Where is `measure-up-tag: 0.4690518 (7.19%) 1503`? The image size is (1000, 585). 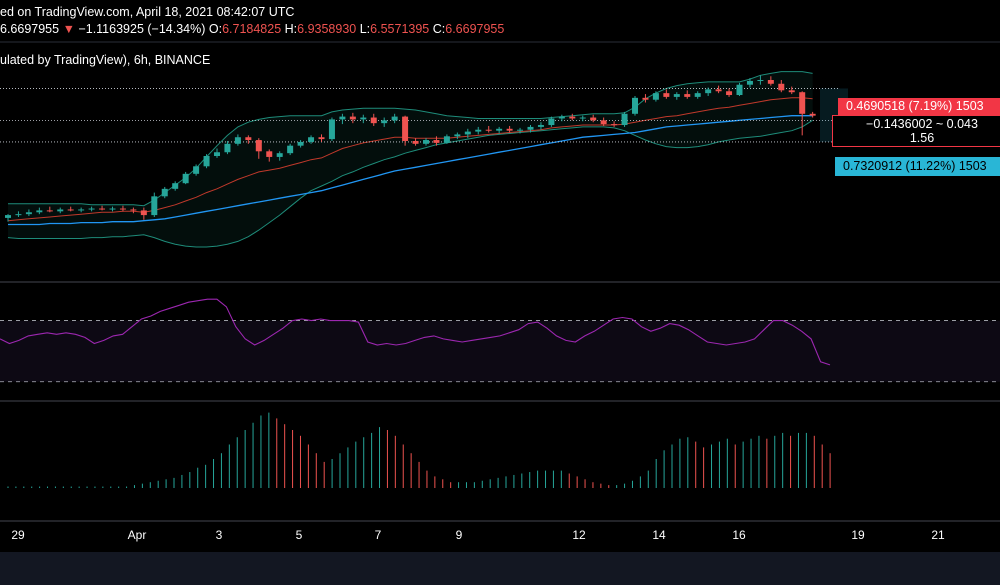
measure-up-tag: 0.4690518 (7.19%) 1503 is located at coordinates (919, 106).